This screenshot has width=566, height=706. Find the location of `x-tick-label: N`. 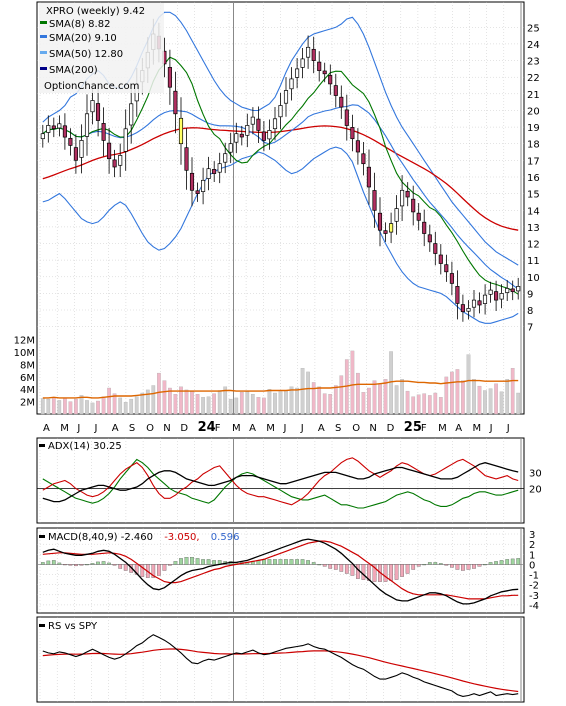

x-tick-label: N is located at coordinates (166, 428).